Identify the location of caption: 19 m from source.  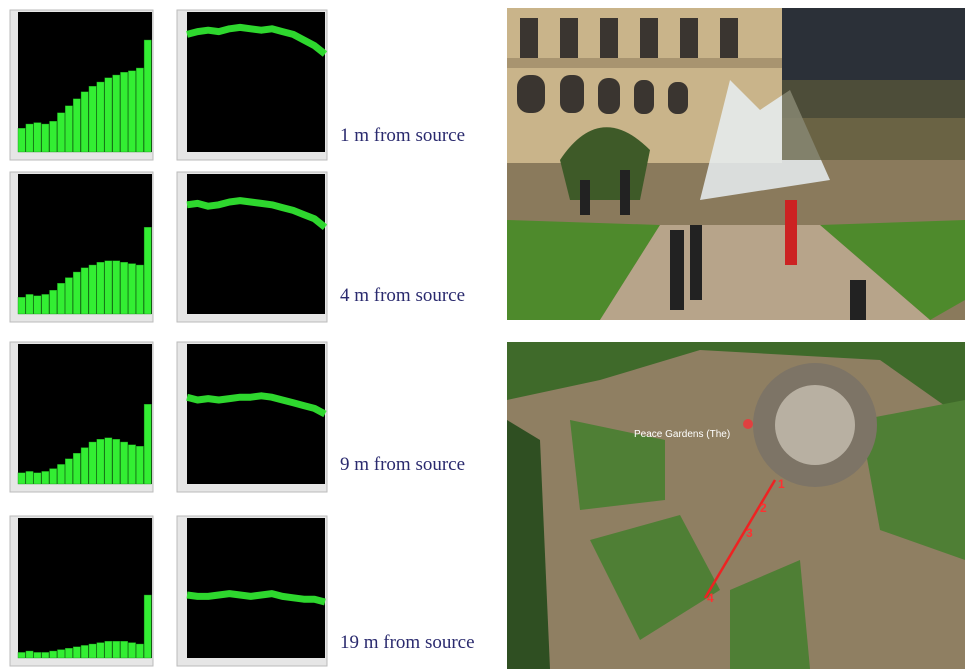
(407, 642).